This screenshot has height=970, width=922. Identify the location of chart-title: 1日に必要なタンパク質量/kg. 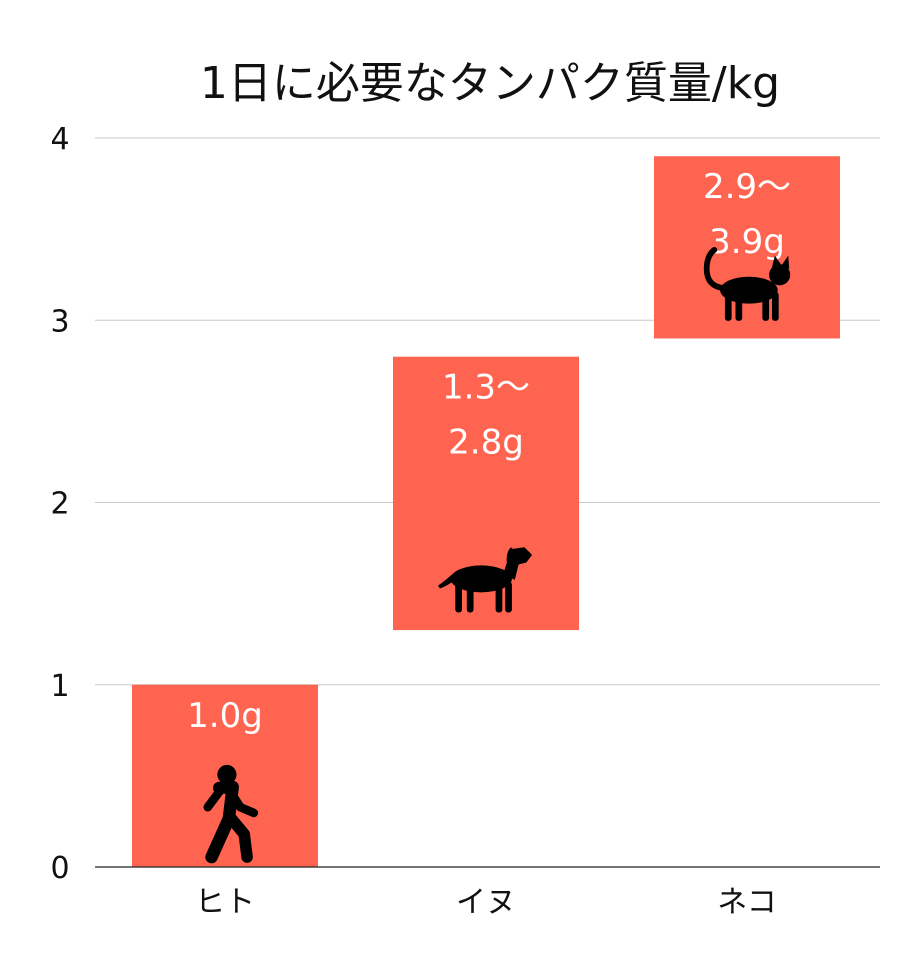
(490, 83).